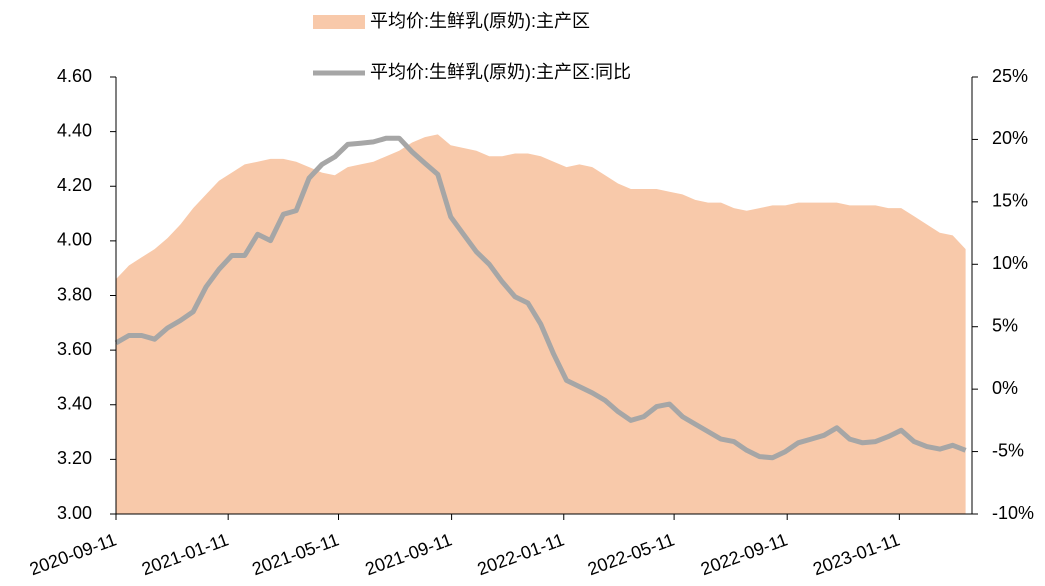 This screenshot has height=586, width=1045. I want to click on y2-tick-label: 10%, so click(1010, 263).